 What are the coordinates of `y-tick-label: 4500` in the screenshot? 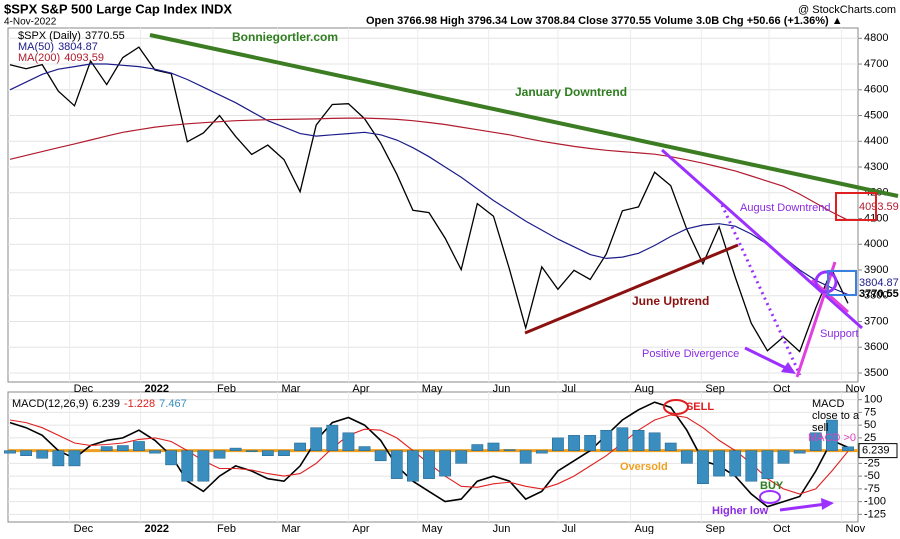 It's located at (876, 115).